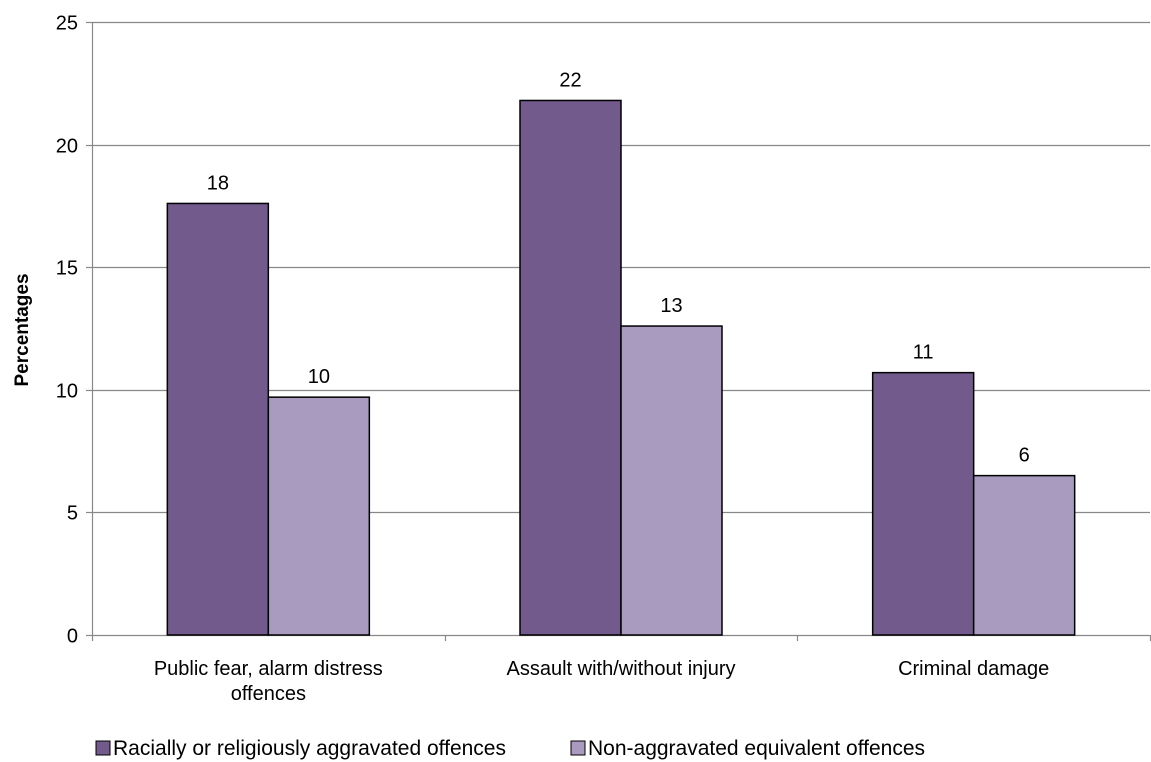 This screenshot has height=762, width=1151. Describe the element at coordinates (67, 392) in the screenshot. I see `y-tick-label-10: 10` at that location.